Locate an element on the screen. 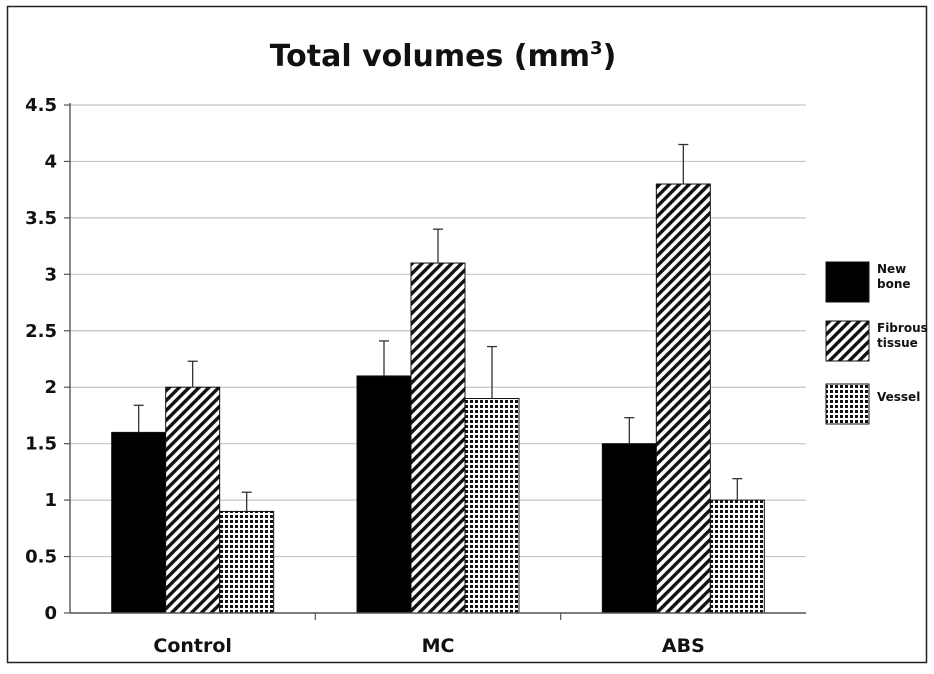 This screenshot has width=934, height=674. legend-label: tissue is located at coordinates (897, 343).